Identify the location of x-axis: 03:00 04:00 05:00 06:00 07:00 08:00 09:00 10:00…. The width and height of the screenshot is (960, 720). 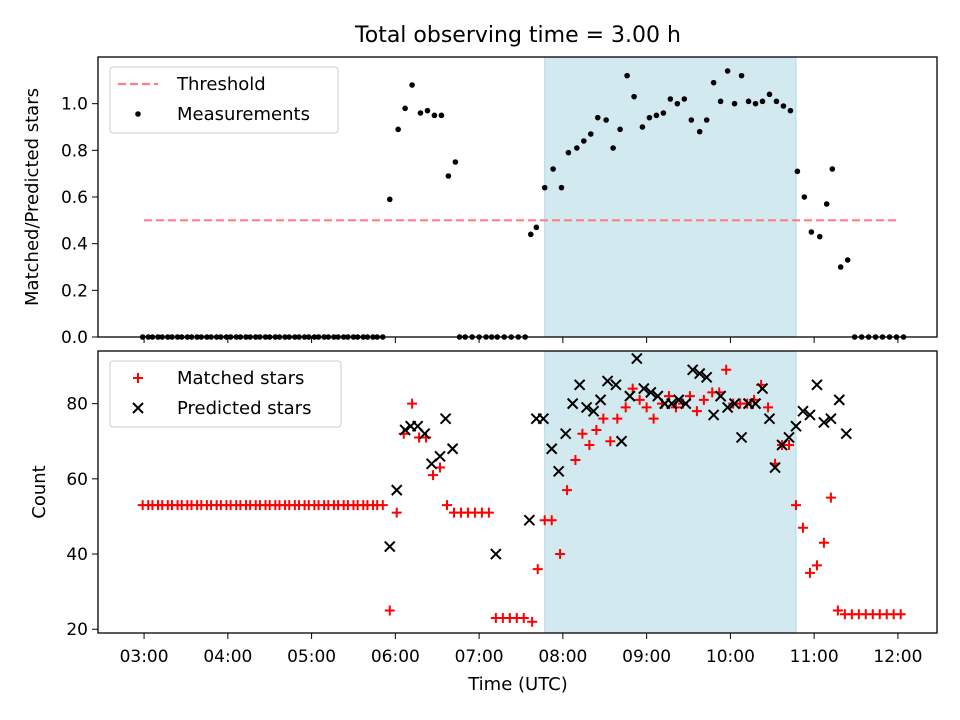
(521, 657).